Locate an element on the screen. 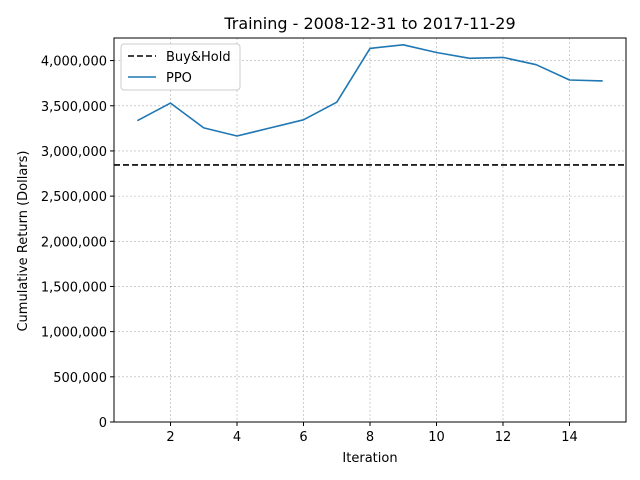  legend-label-buy-and-hold: Buy&Hold is located at coordinates (198, 57).